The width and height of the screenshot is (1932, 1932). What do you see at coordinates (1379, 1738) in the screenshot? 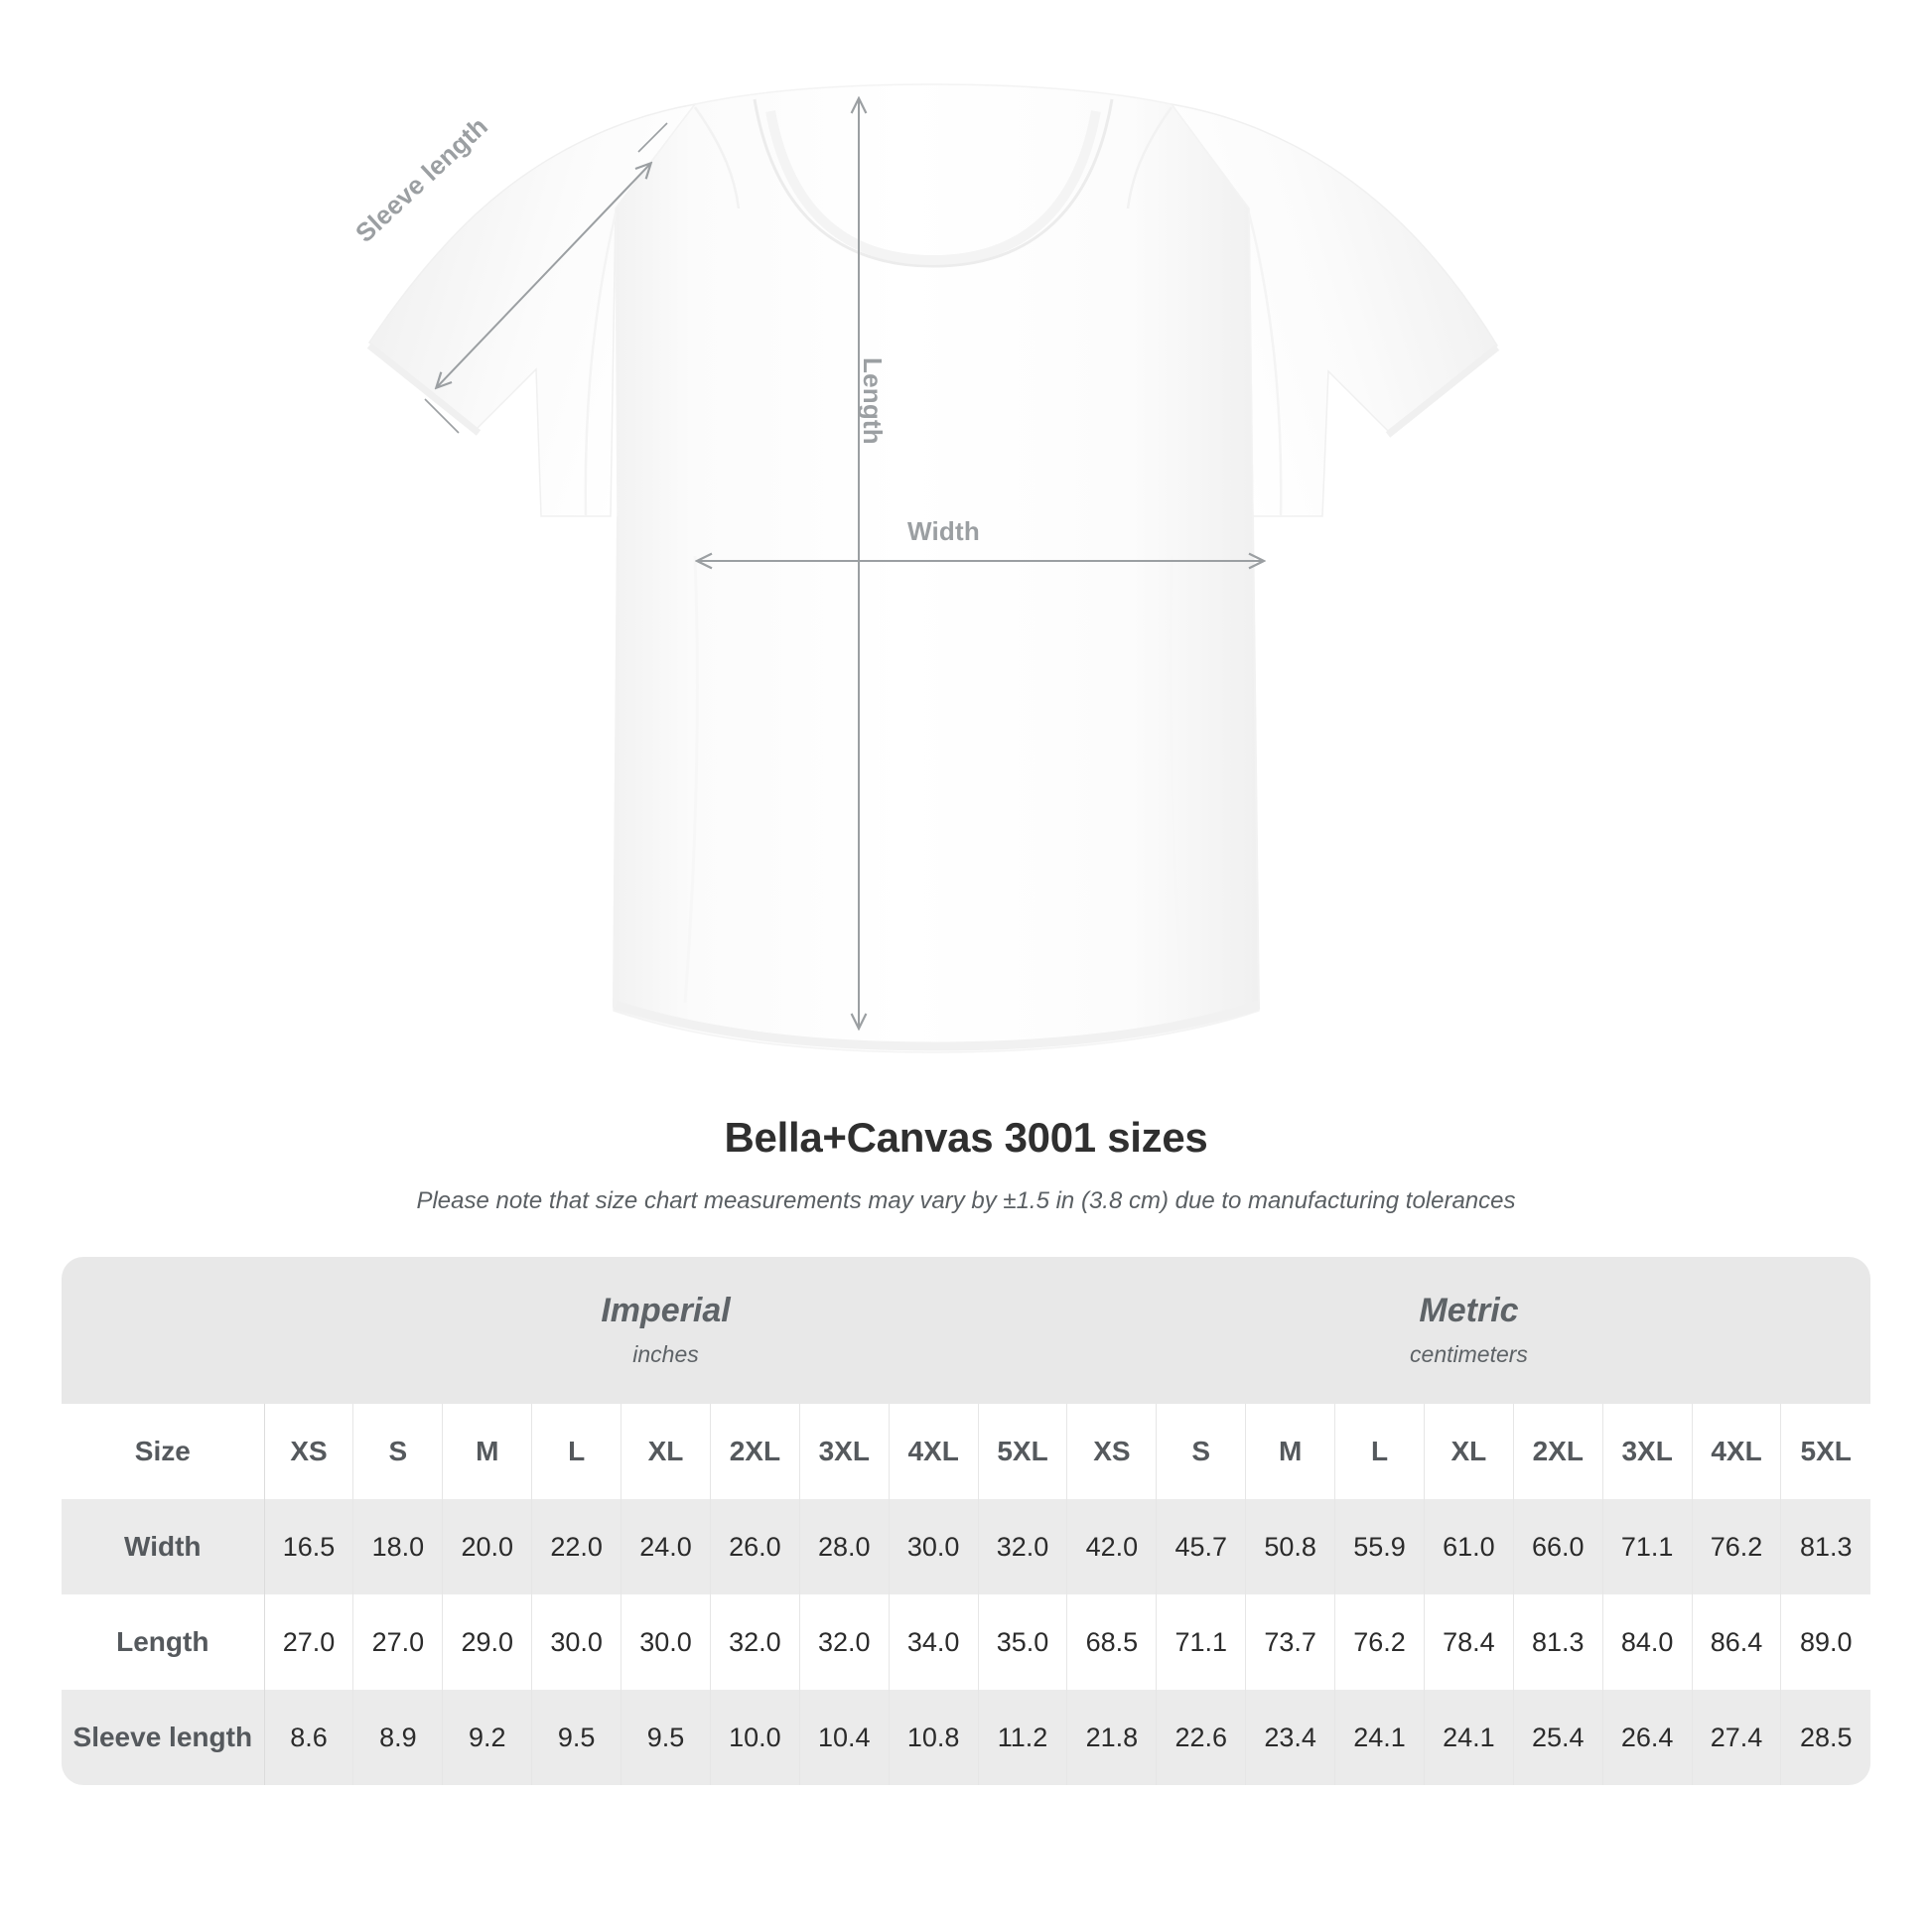
I see `measurement-cell: 24.1` at bounding box center [1379, 1738].